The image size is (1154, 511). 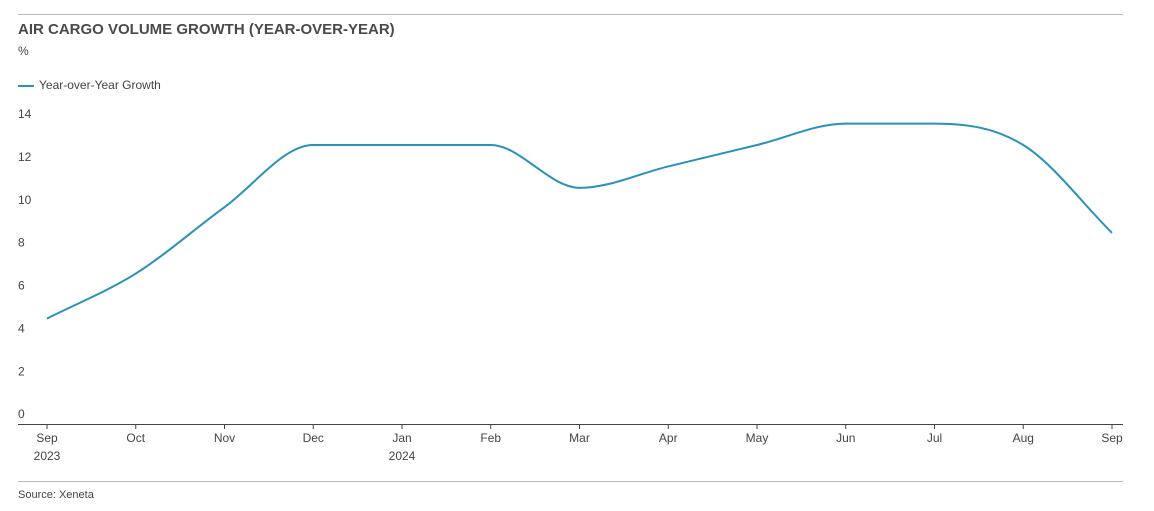 I want to click on x-tick-label: Mar, so click(x=579, y=438).